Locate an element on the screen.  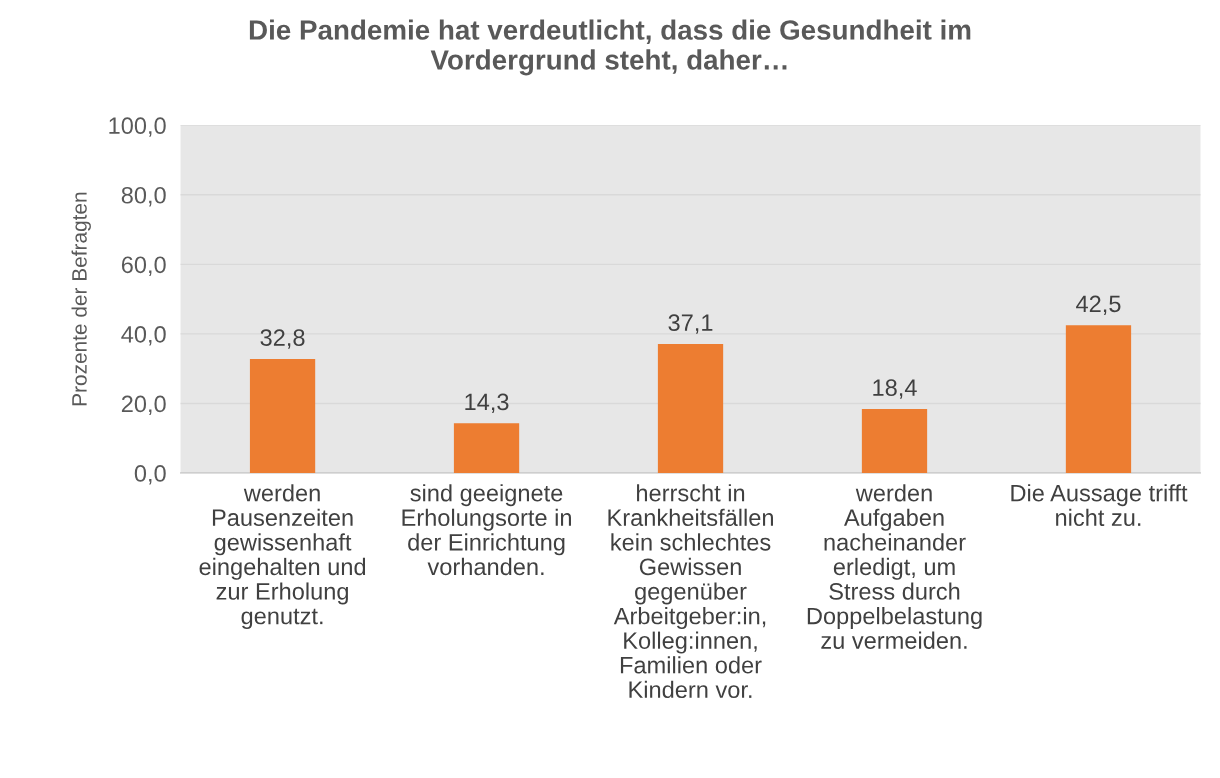
data-label: 42,5 is located at coordinates (1098, 305).